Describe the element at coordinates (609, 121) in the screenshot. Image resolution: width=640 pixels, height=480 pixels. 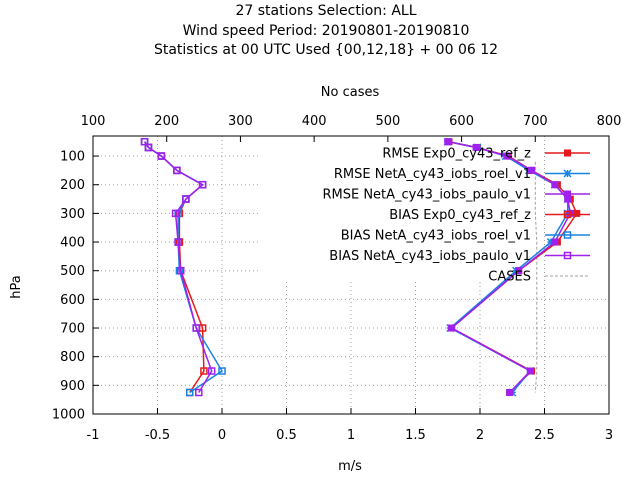
I see `x2-tick-label: 800` at that location.